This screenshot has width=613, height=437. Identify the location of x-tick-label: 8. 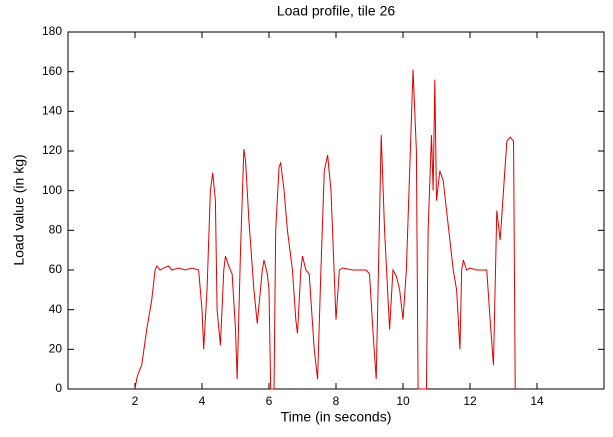
(336, 401).